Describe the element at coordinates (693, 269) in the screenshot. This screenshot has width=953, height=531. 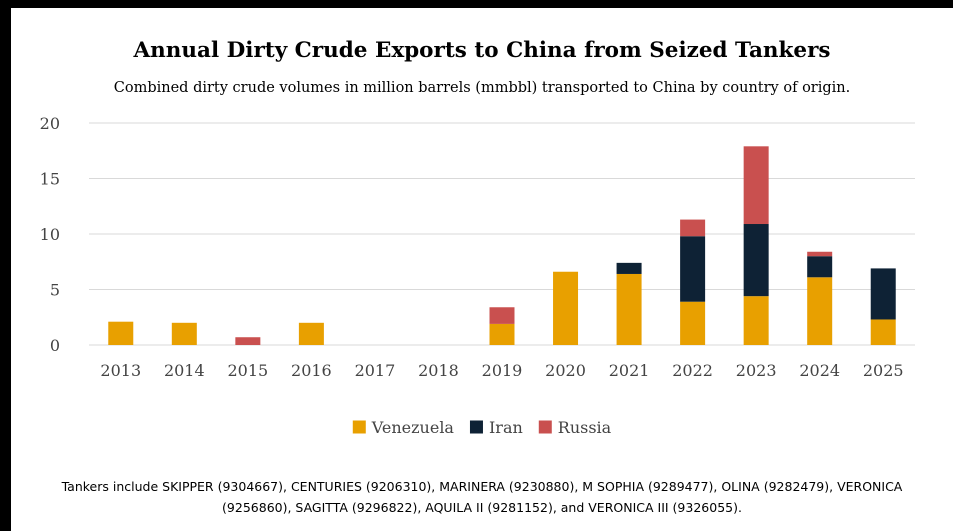
I see `bar-iran-2022` at that location.